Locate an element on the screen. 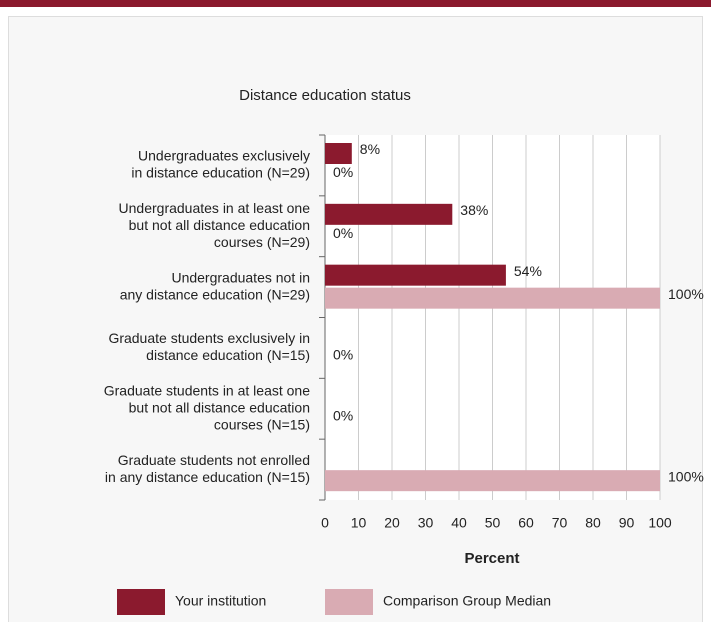  y-tick-label: in any distance education (N=15) is located at coordinates (207, 477).